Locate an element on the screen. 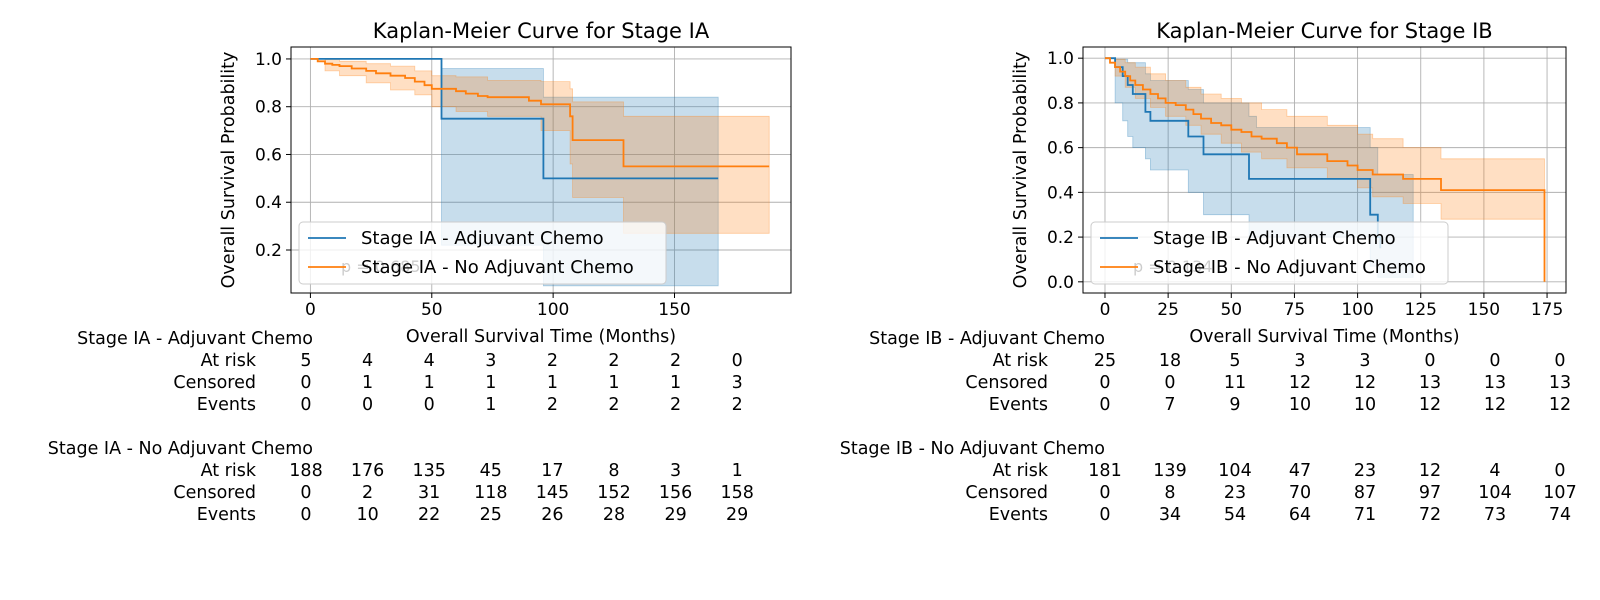 This screenshot has height=600, width=1600. risk-table-cell: 23 is located at coordinates (1235, 493).